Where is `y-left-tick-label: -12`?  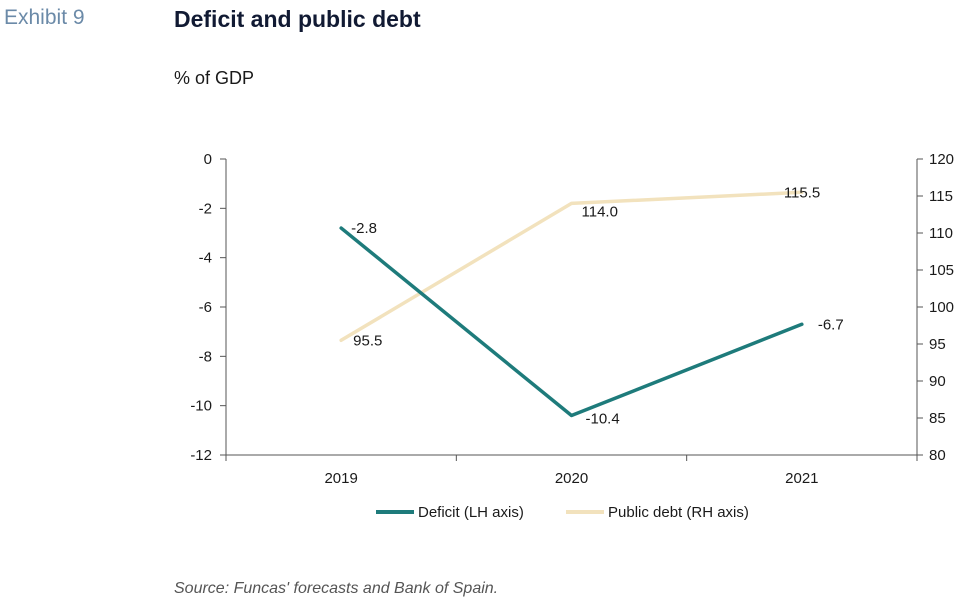
y-left-tick-label: -12 is located at coordinates (201, 455).